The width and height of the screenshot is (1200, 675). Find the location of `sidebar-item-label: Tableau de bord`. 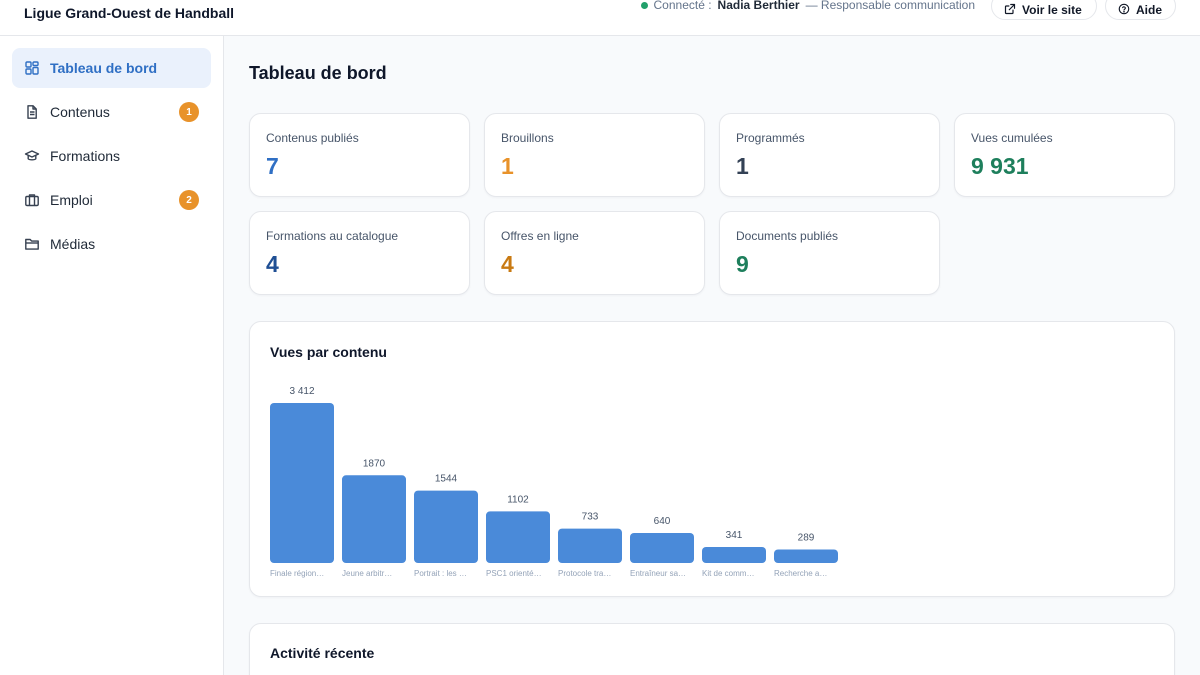

sidebar-item-label: Tableau de bord is located at coordinates (104, 68).